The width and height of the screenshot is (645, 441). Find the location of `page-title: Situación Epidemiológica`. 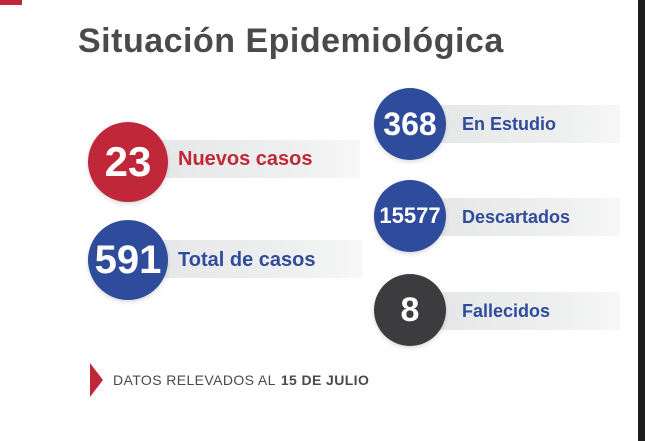

page-title: Situación Epidemiológica is located at coordinates (291, 41).